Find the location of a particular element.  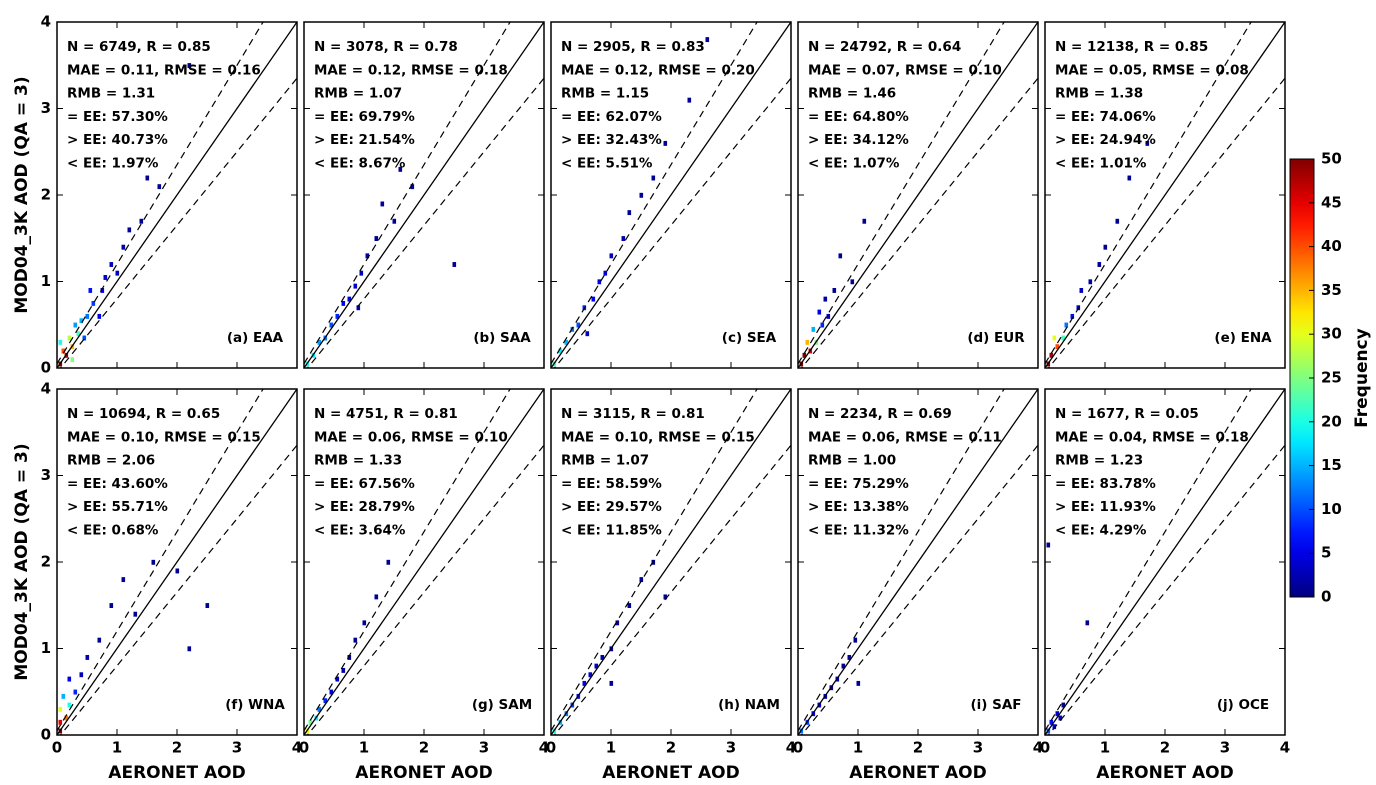

stat-line: = EE: 58.59% is located at coordinates (611, 484).